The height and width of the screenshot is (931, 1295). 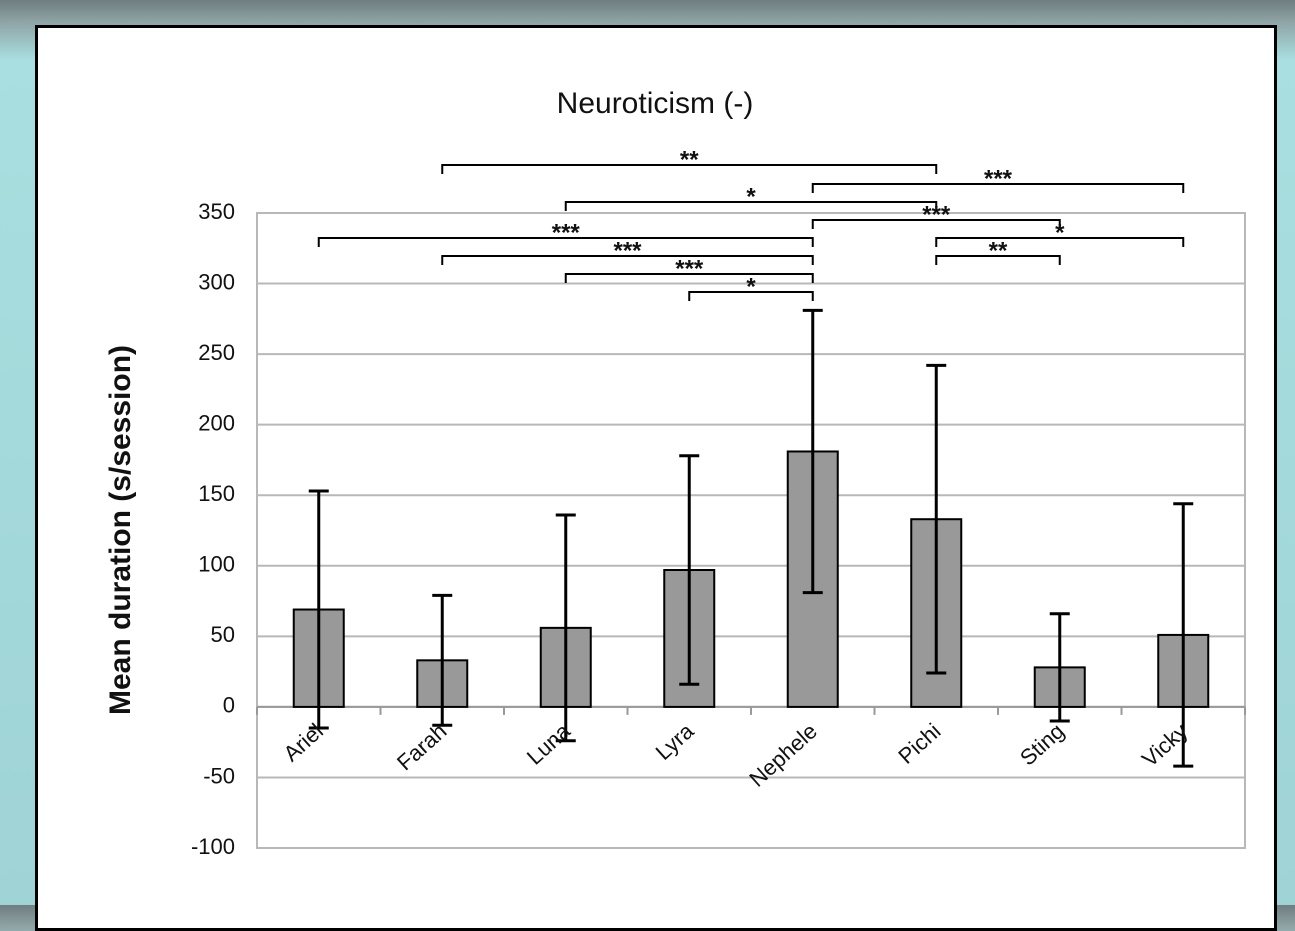 I want to click on y-tick-label: 50, so click(x=223, y=634).